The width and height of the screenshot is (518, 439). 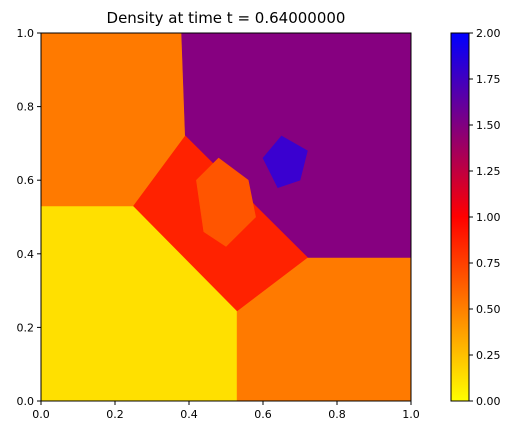 What do you see at coordinates (26, 401) in the screenshot?
I see `y-tick-label: 0.0` at bounding box center [26, 401].